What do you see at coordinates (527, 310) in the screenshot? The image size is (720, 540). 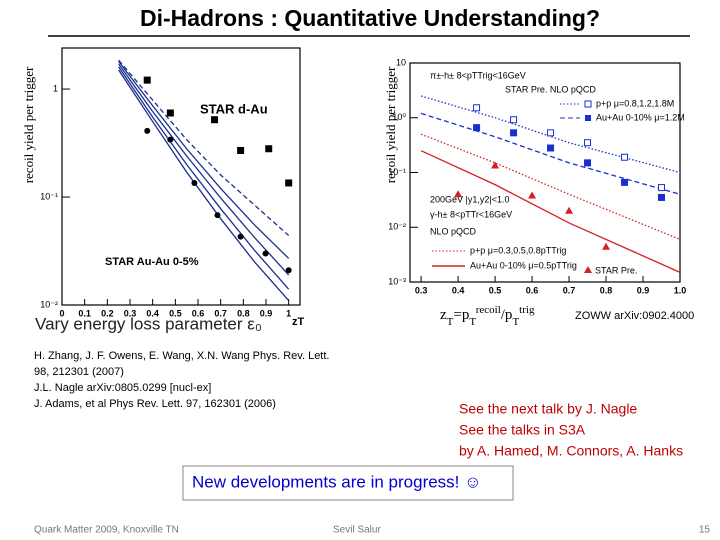 I see `x-axis-label-part: trig` at bounding box center [527, 310].